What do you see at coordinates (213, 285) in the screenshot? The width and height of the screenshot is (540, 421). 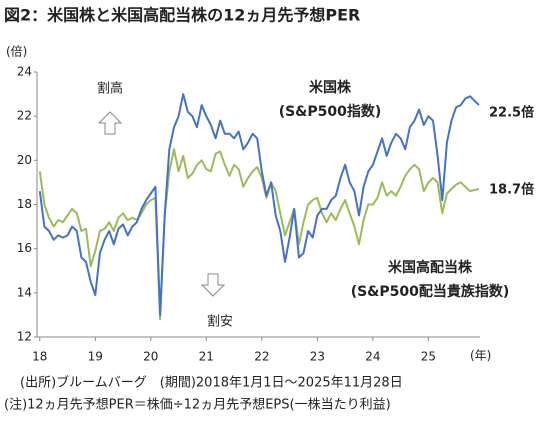 I see `arrow-down` at bounding box center [213, 285].